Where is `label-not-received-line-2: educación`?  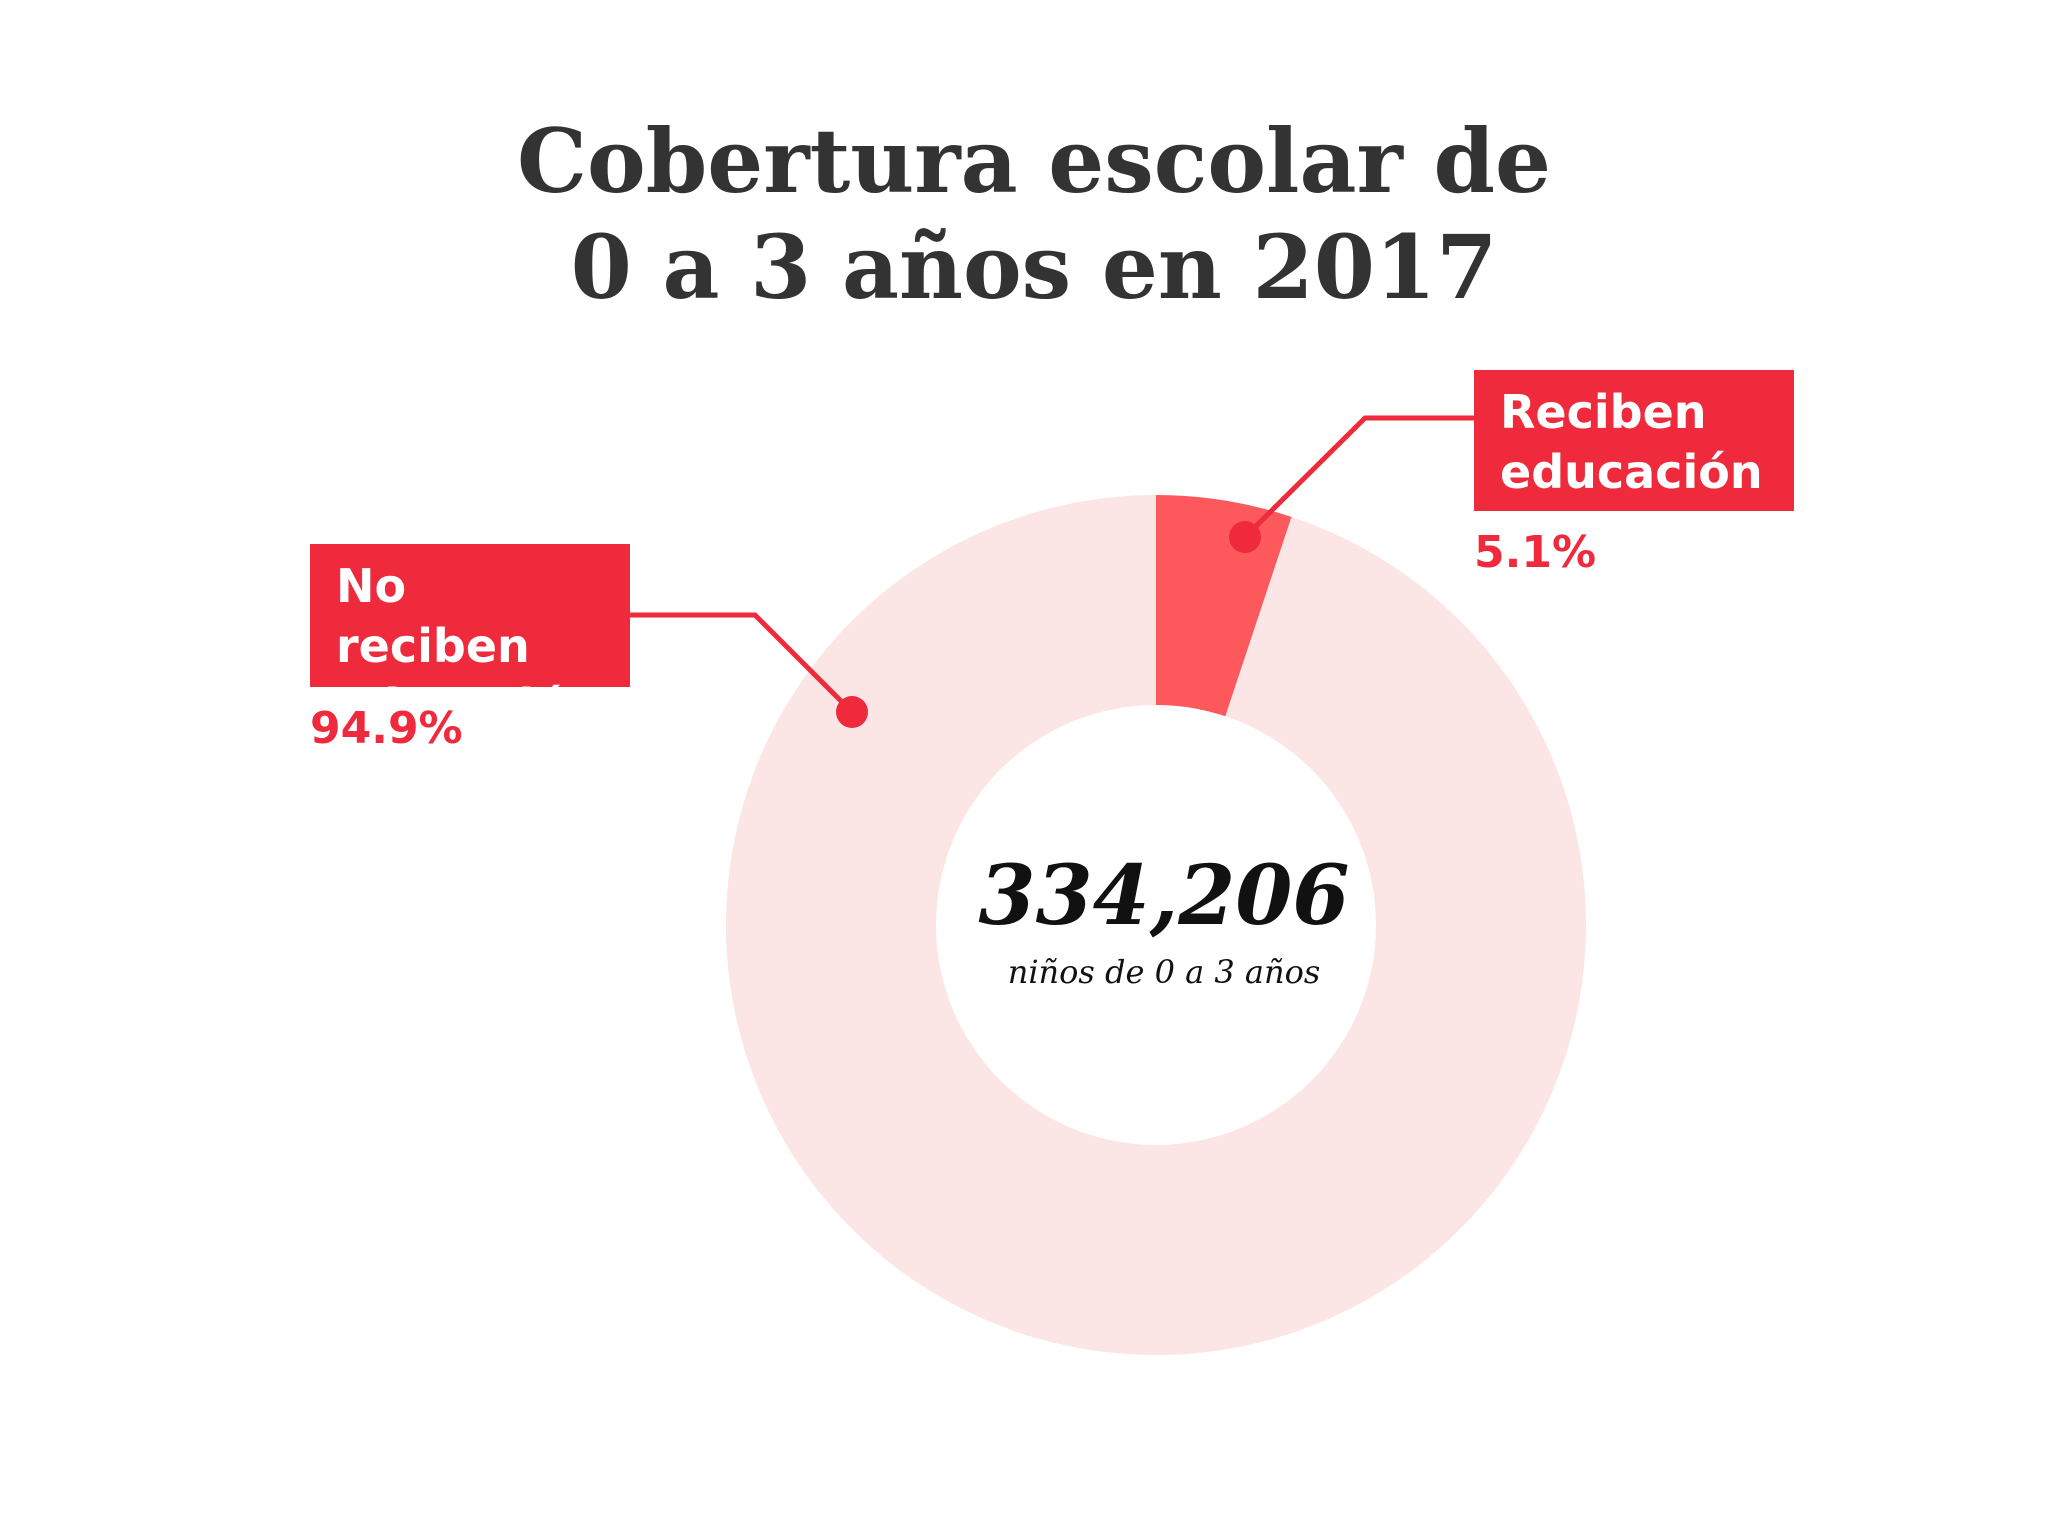
label-not-received-line-2: educación is located at coordinates (467, 706).